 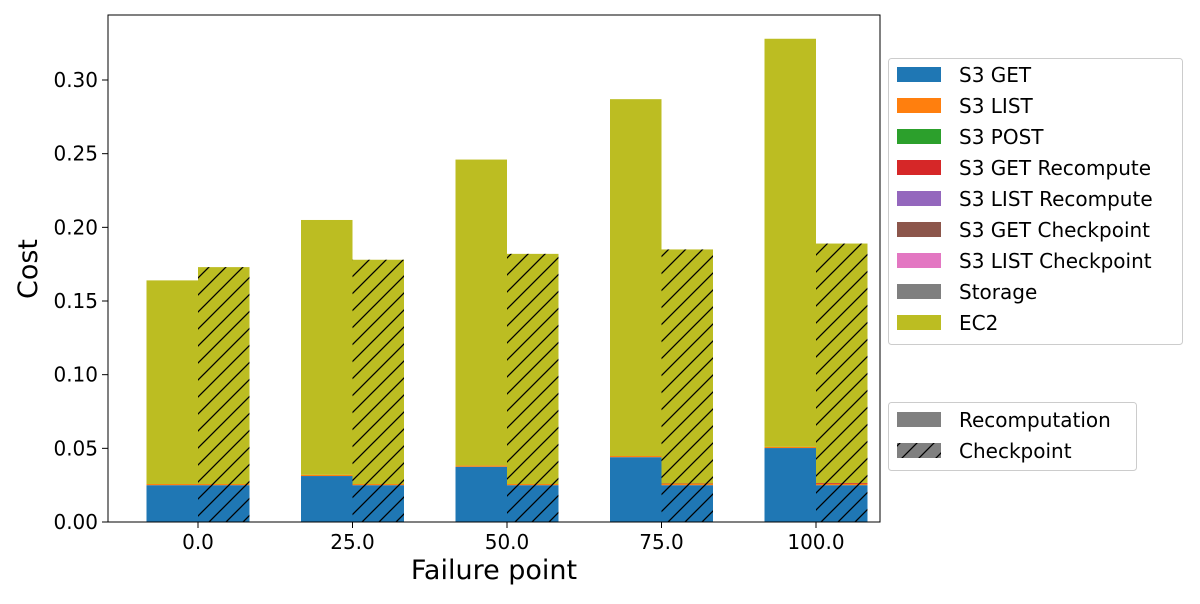 I want to click on legend-label: Checkpoint, so click(x=1015, y=451).